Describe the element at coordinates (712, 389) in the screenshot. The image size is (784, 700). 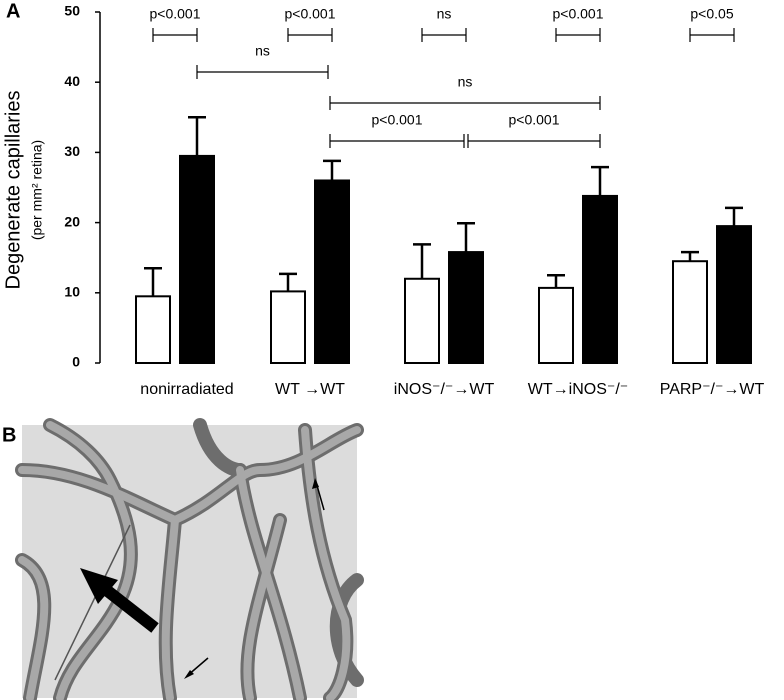
I see `x-tick-label: PARP⁻/⁻→WT` at that location.